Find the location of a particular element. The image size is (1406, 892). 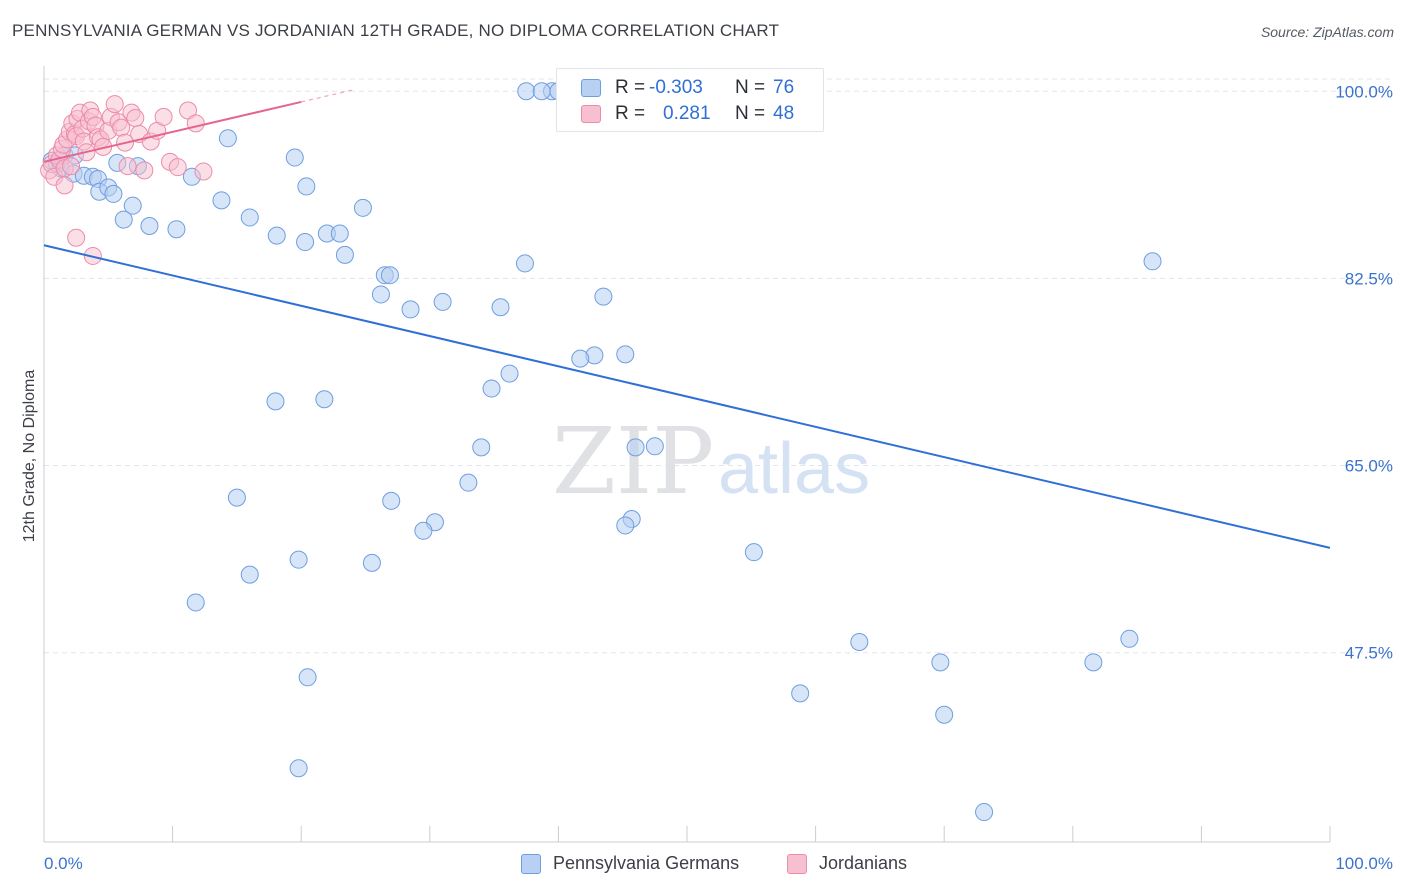

series-legend: Pennsylvania Germans Jordanians is located at coordinates (703, 865).